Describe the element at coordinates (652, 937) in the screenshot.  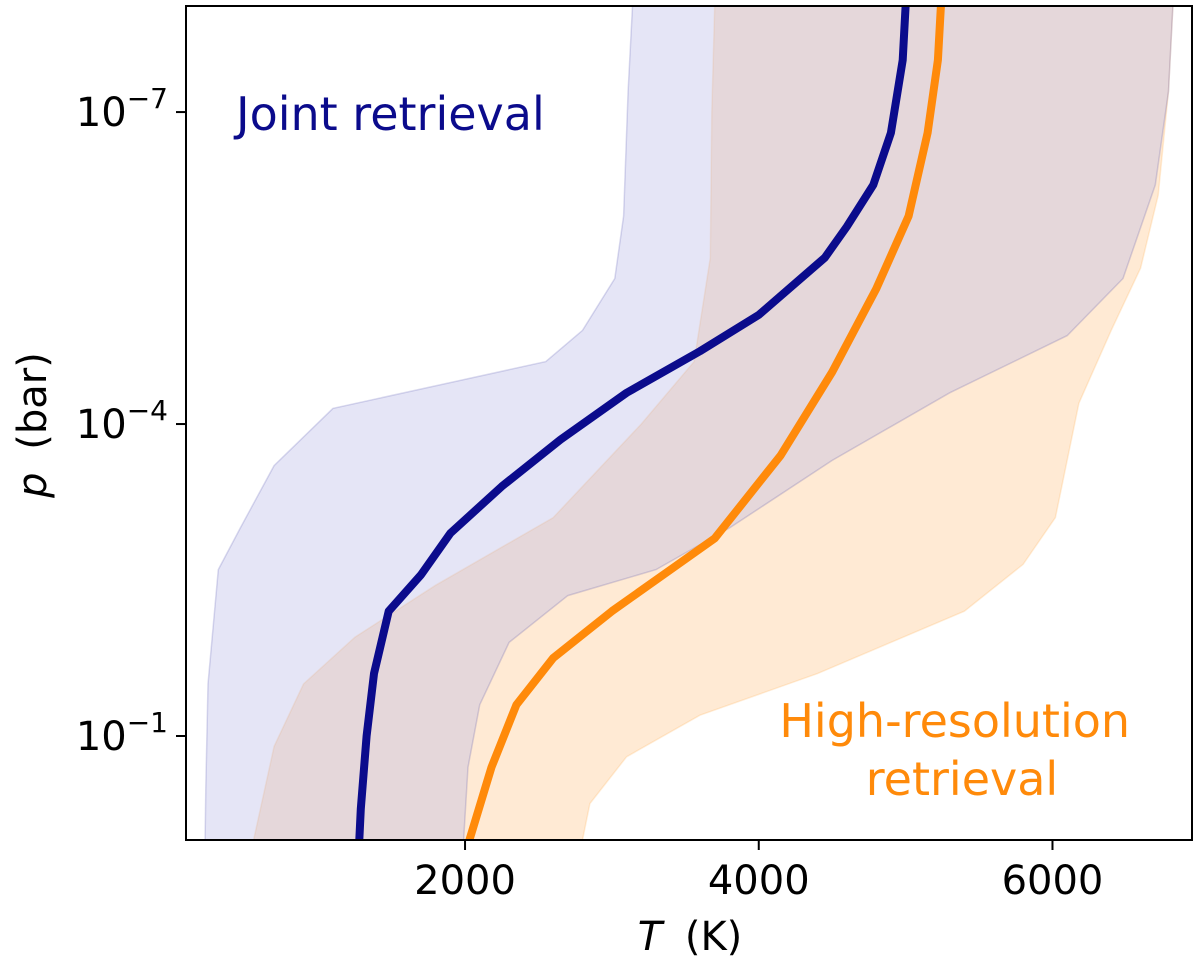
I see `x-axis-symbol: T` at that location.